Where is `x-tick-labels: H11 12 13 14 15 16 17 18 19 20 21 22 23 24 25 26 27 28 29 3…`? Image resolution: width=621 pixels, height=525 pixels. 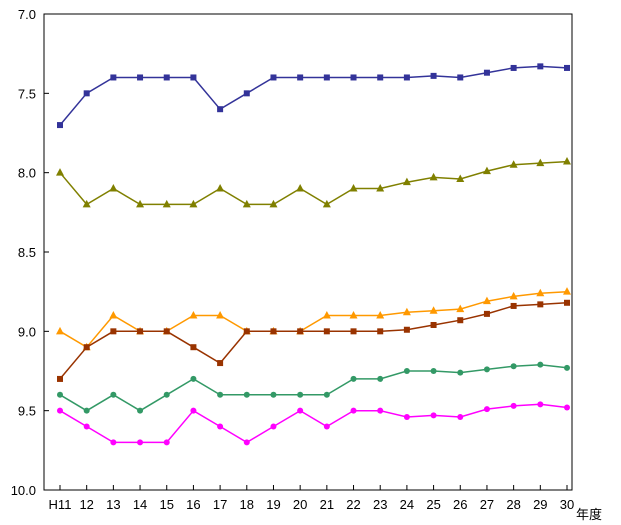 x-tick-labels: H11 12 13 14 15 16 17 18 19 20 21 22 23 24 25 26 27 28 29 3… is located at coordinates (312, 504).